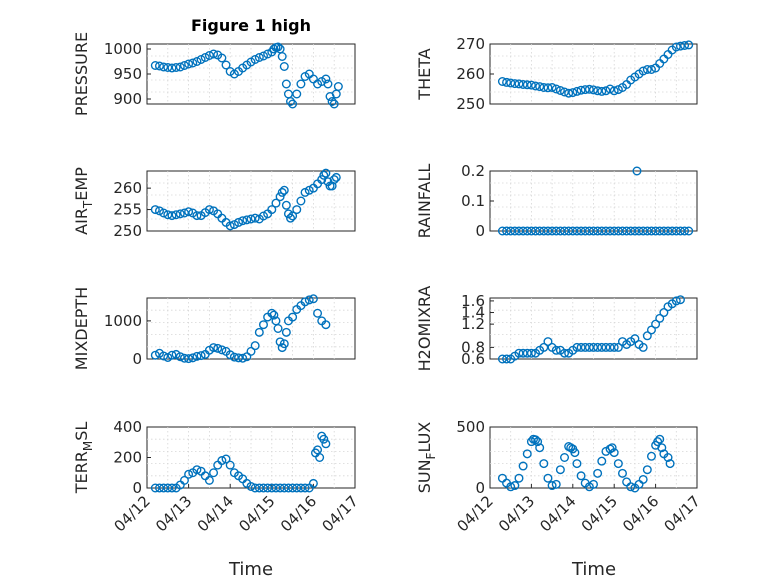  I want to click on sun_flux-xtick-label: 04/15, so click(599, 513).